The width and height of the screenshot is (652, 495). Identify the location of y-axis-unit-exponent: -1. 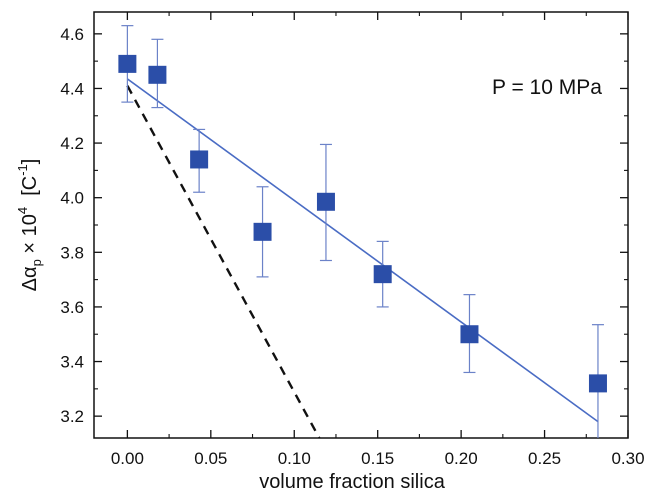
(22, 170).